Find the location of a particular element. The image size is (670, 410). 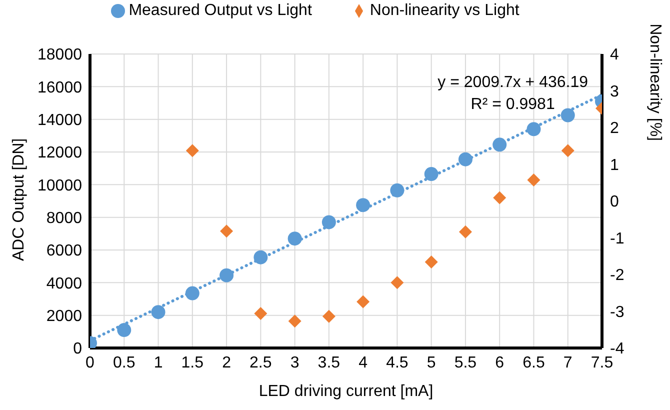

legend-label: Measured Output vs Light is located at coordinates (220, 10).